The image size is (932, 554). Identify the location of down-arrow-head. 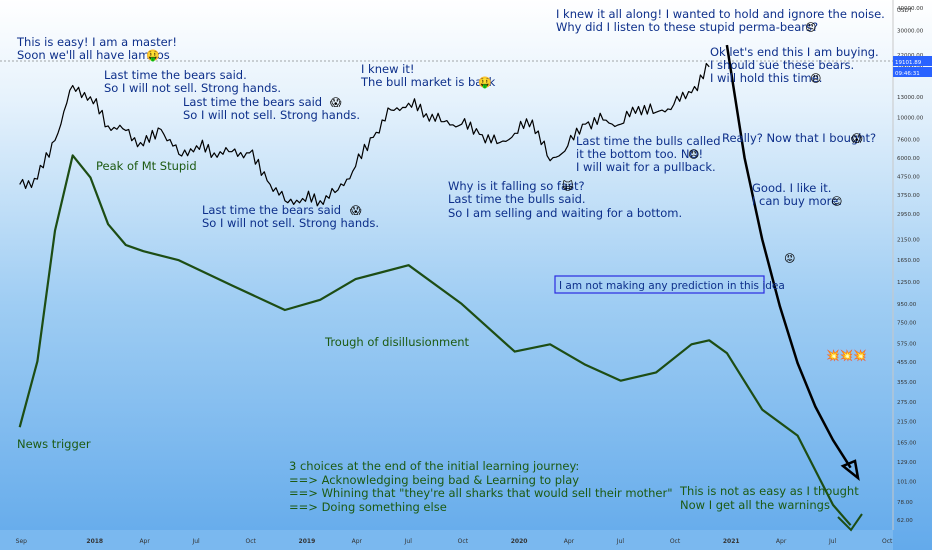
(850, 470).